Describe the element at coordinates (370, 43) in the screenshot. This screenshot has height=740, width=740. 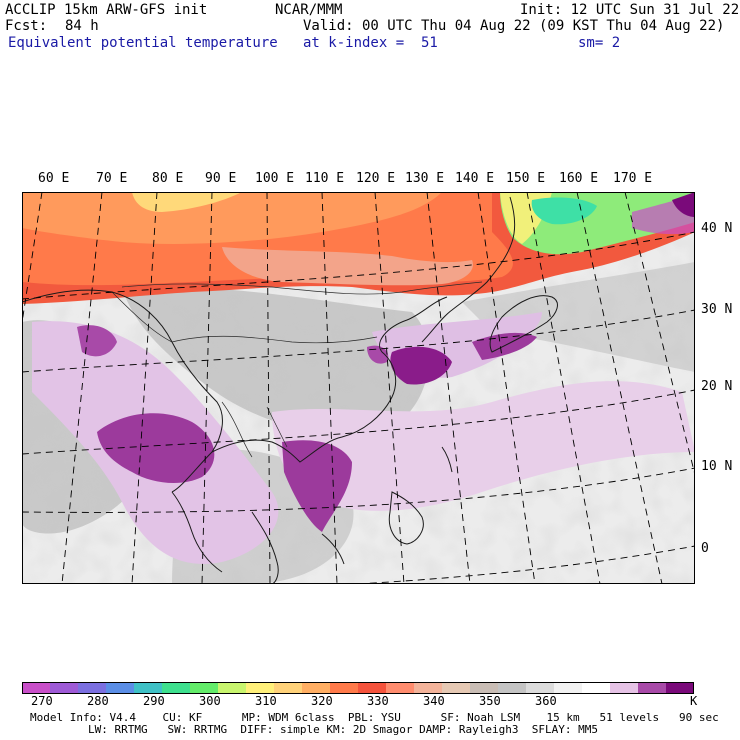
I see `level-info: at k-index = 51` at that location.